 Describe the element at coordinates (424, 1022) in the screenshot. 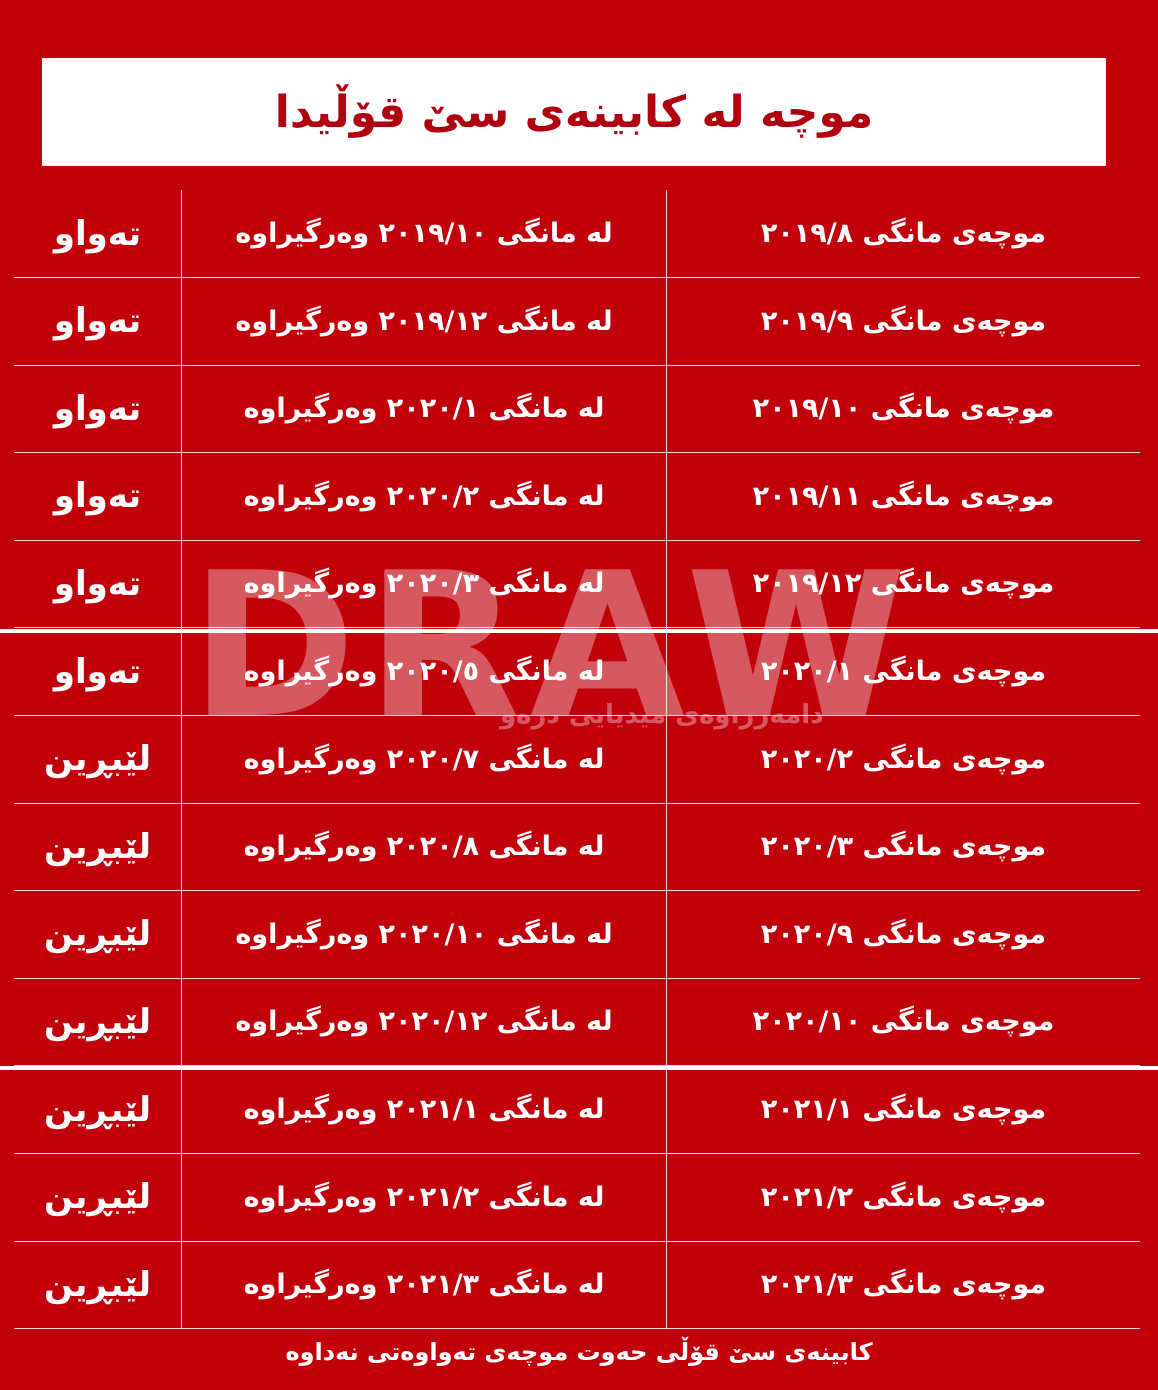

I see `received-month: لە مانگی ٢٠٢٠/١٢ وەرگیراوە` at that location.